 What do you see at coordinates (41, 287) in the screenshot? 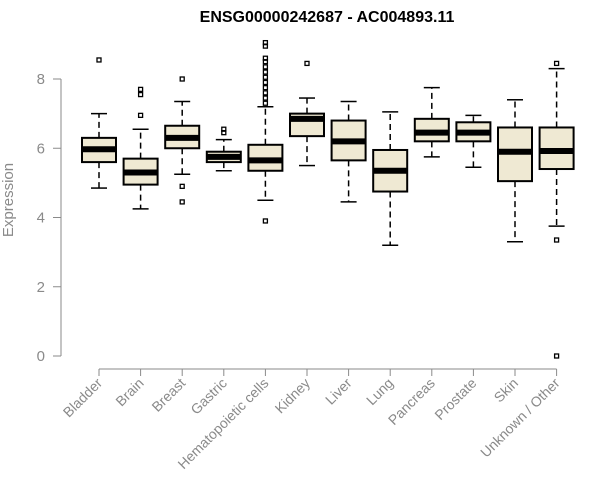
I see `y-tick-label: 2` at bounding box center [41, 287].